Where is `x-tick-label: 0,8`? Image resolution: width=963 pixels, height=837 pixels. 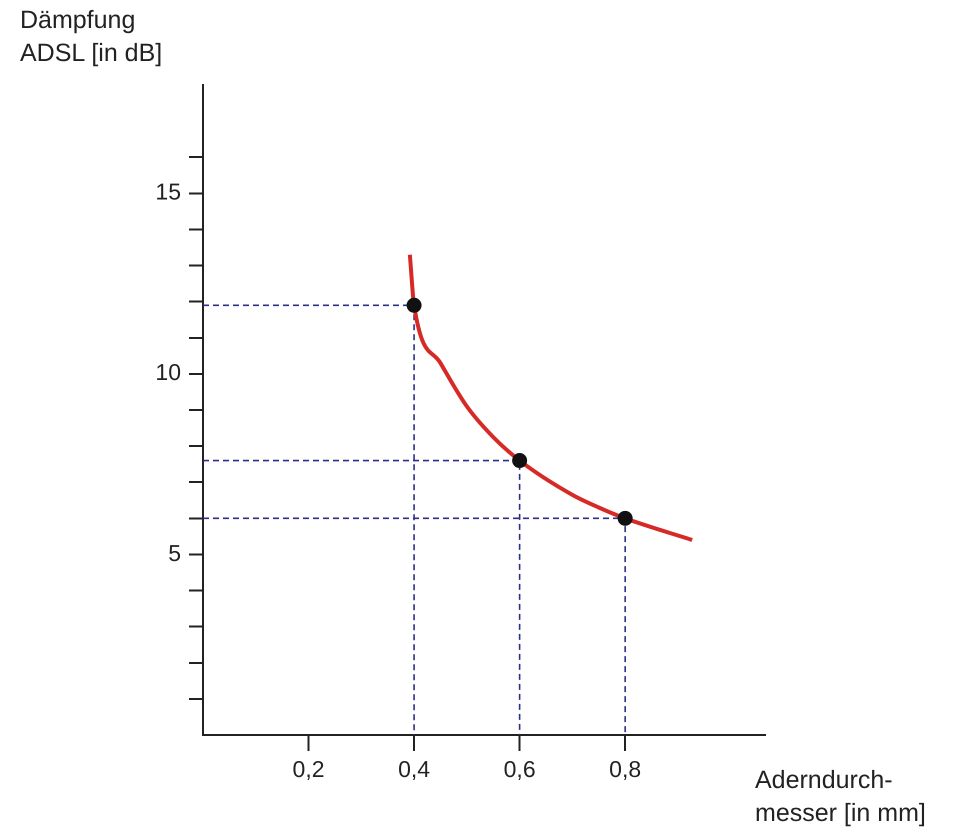
x-tick-label: 0,8 is located at coordinates (625, 769).